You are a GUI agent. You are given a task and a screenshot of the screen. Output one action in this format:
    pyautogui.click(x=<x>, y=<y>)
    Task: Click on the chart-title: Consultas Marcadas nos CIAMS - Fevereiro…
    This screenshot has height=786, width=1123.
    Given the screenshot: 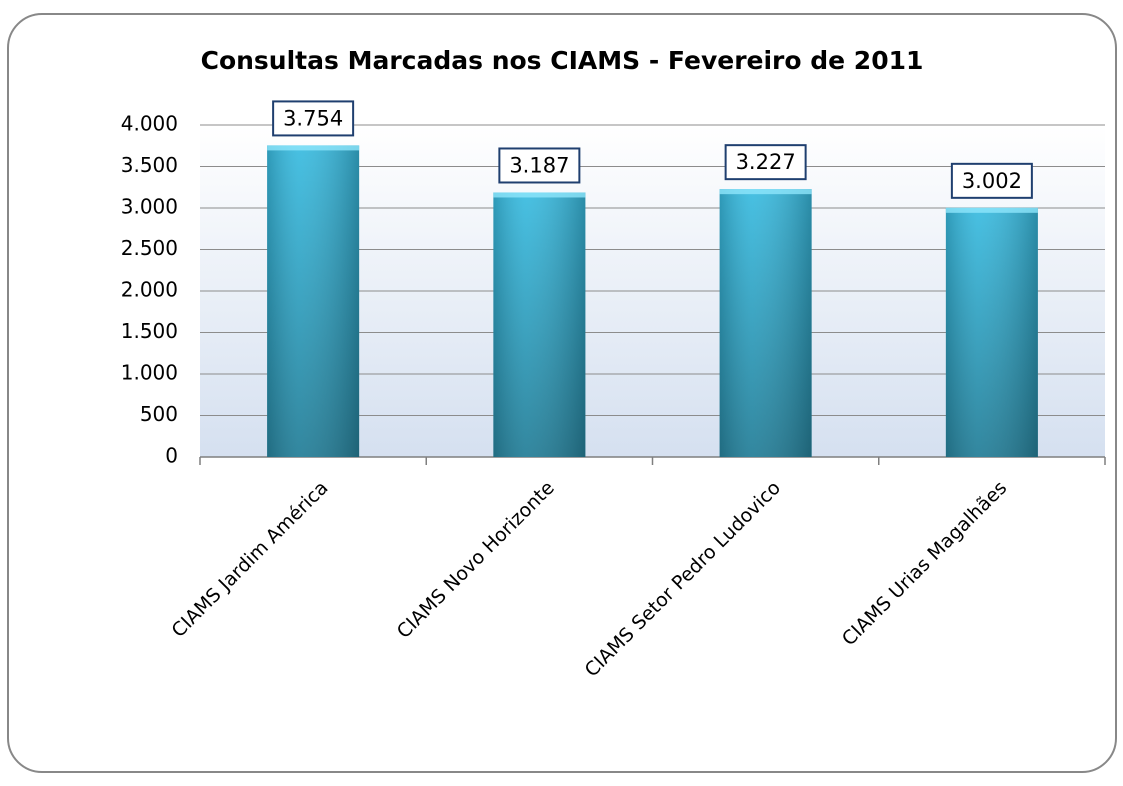 What is the action you would take?
    pyautogui.click(x=562, y=60)
    